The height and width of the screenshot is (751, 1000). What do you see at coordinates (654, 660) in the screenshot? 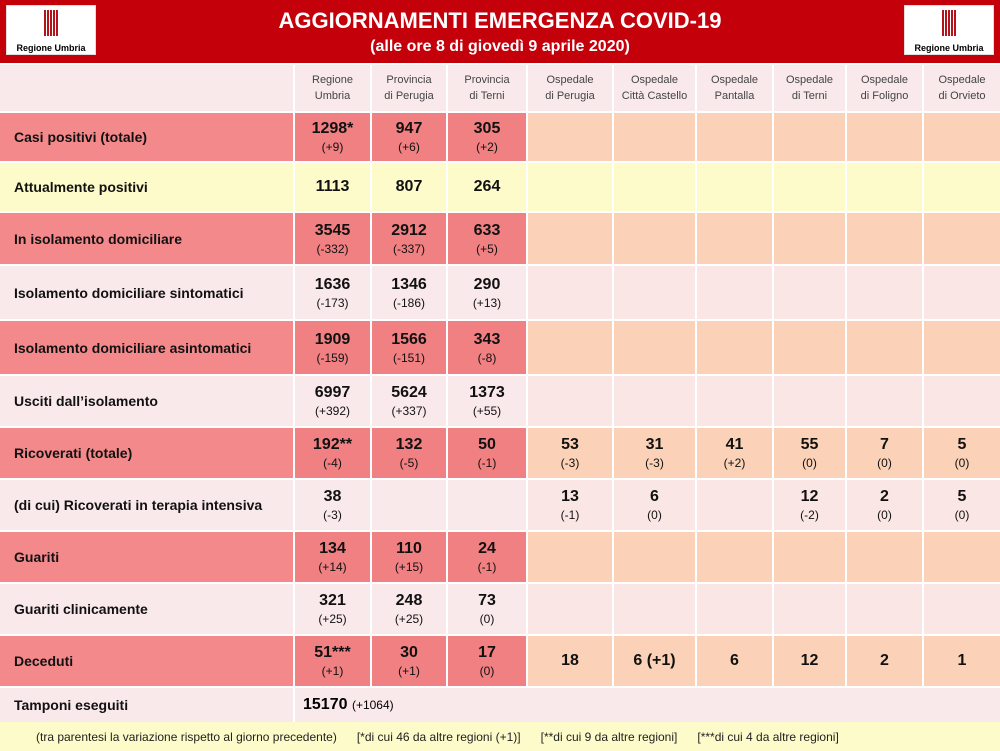
I see `cell-value: 6 (+1)` at bounding box center [654, 660].